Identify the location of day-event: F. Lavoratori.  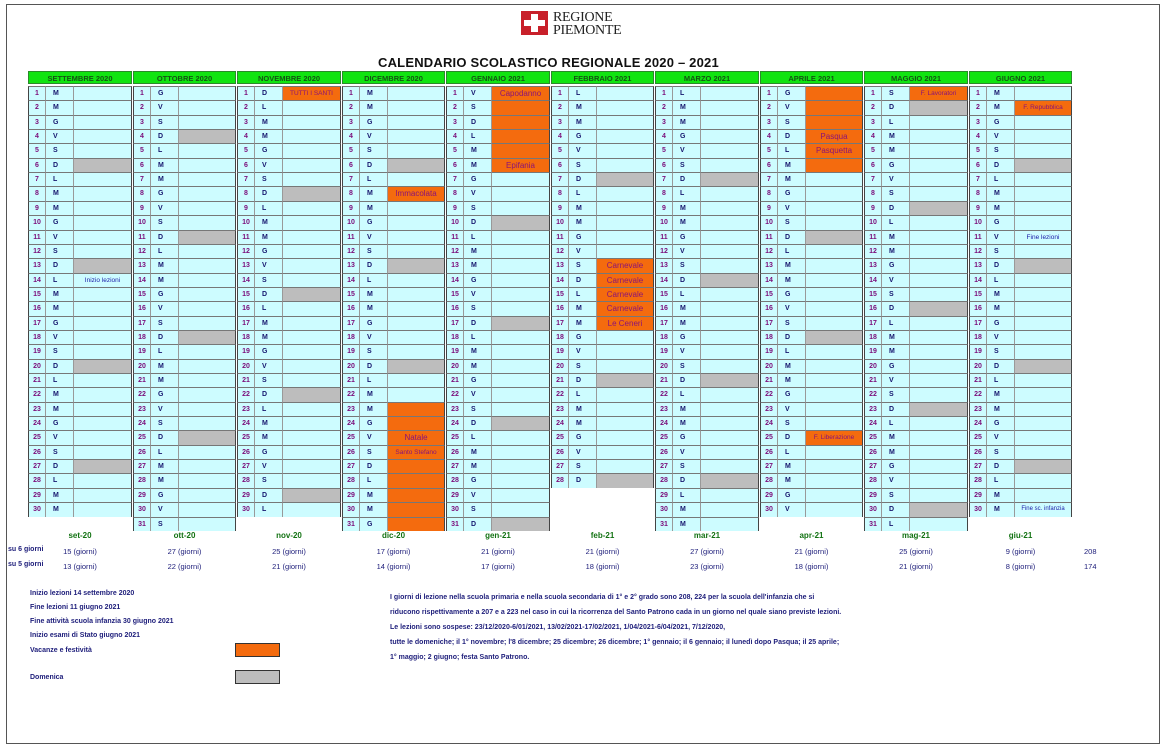
(938, 93).